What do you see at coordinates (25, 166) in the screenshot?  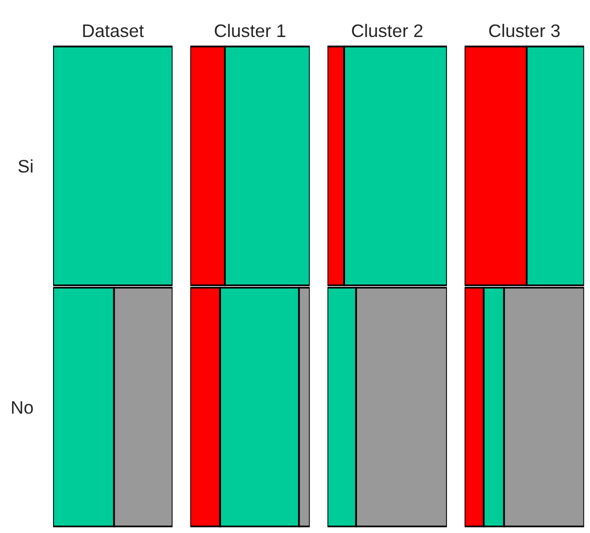 I see `y-tick-label: Si` at bounding box center [25, 166].